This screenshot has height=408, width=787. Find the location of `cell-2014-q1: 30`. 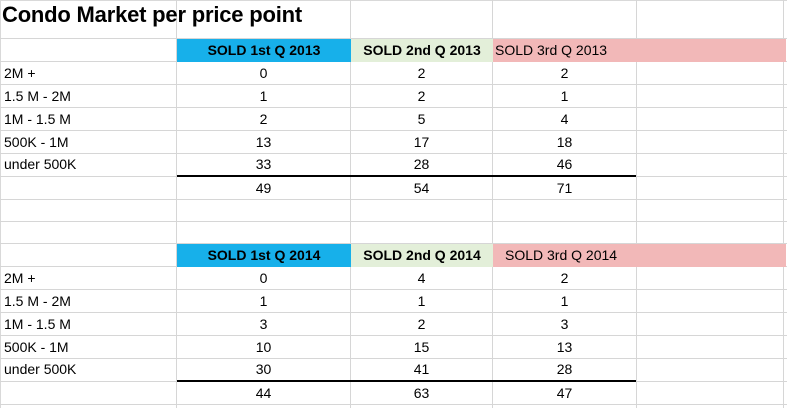

cell-2014-q1: 30 is located at coordinates (263, 369).